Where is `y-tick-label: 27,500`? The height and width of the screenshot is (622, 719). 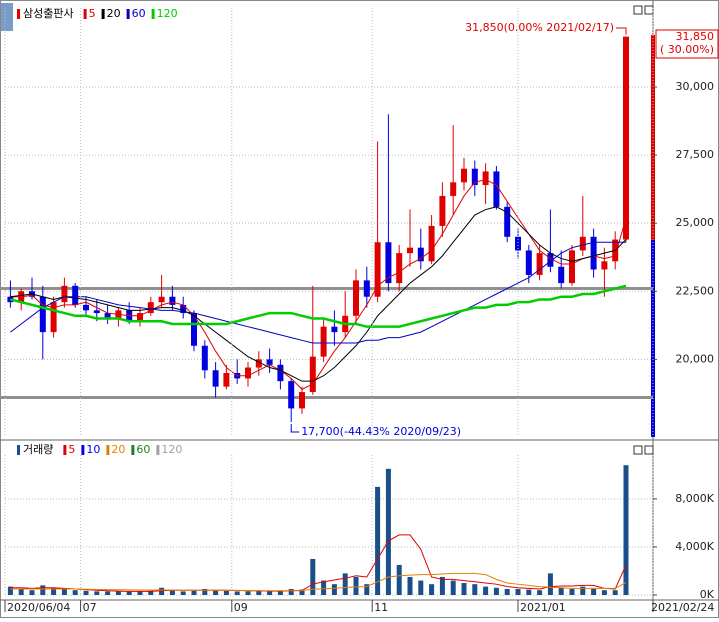 y-tick-label: 27,500 is located at coordinates (695, 154).